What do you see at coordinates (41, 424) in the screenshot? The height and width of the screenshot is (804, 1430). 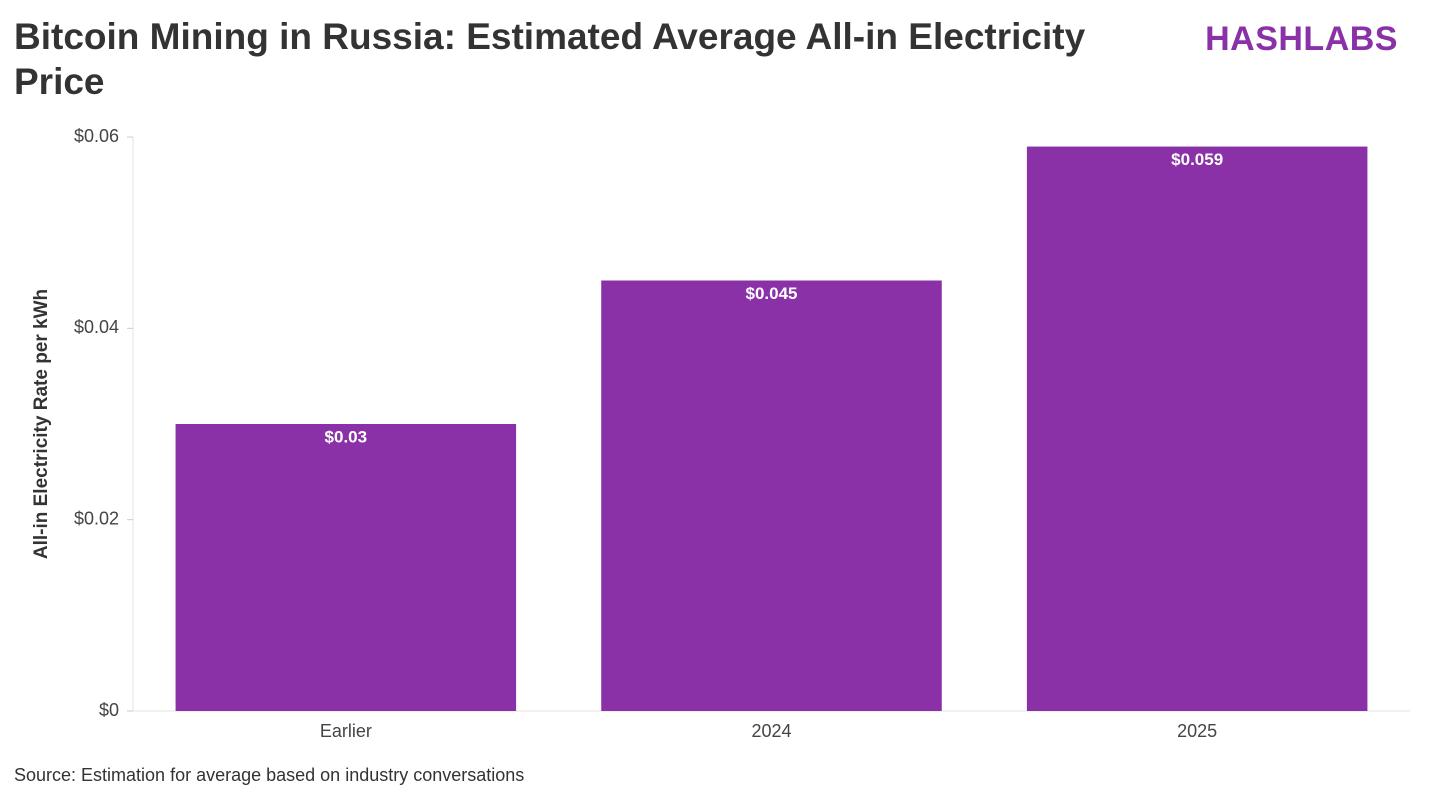 I see `y-axis-label: All-in Electricity Rate per kWh` at bounding box center [41, 424].